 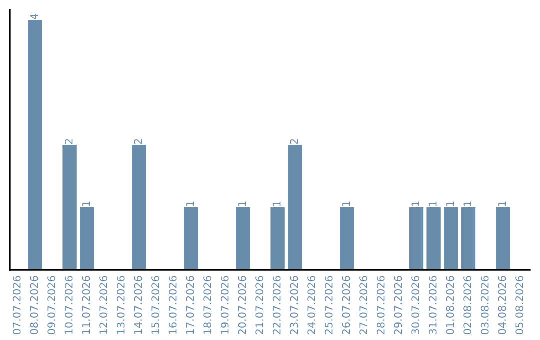 I want to click on x-tick-label: 28.07.2026, so click(x=380, y=305).